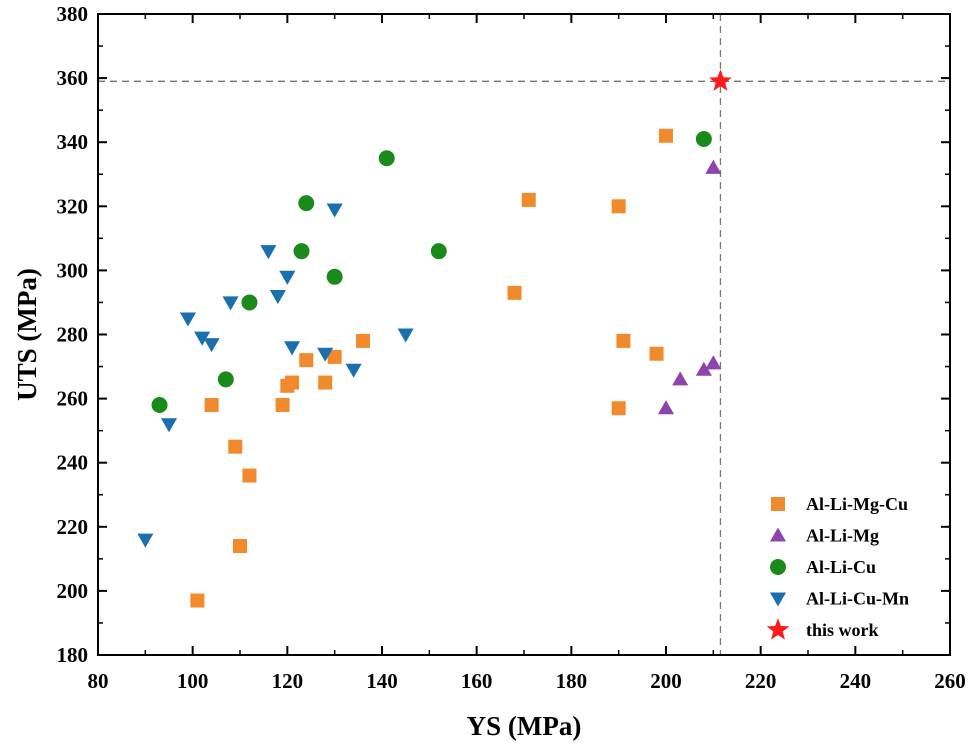 Image resolution: width=970 pixels, height=745 pixels. What do you see at coordinates (524, 726) in the screenshot?
I see `x-axis-title: YS (MPa)` at bounding box center [524, 726].